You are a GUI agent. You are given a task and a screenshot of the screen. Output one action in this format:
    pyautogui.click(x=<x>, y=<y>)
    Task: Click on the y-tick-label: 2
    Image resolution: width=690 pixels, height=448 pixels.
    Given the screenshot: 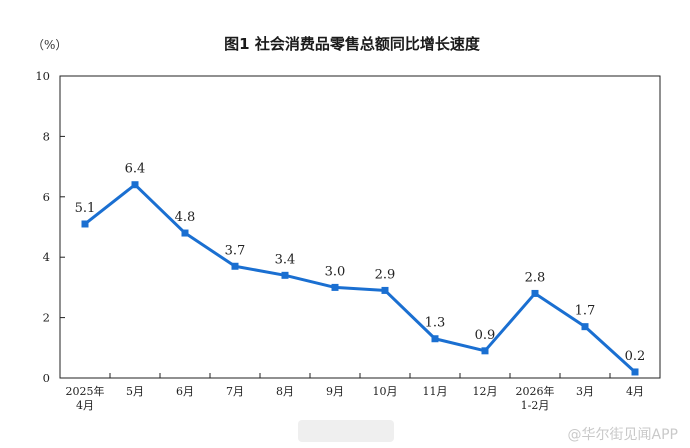 What is the action you would take?
    pyautogui.click(x=46, y=318)
    